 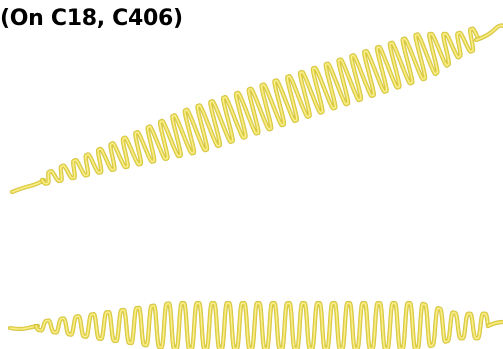 I want to click on pattern-caption: (On C18, C406), so click(x=91, y=18).